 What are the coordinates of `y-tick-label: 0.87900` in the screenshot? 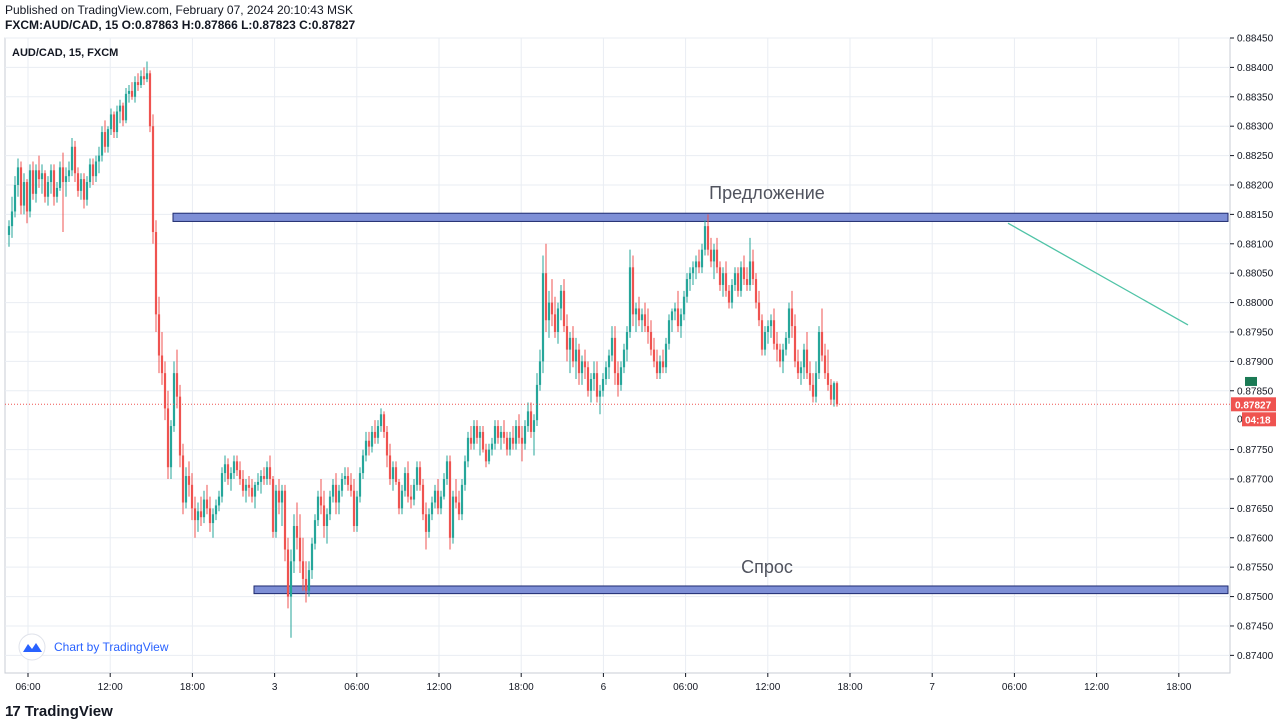 It's located at (1255, 362).